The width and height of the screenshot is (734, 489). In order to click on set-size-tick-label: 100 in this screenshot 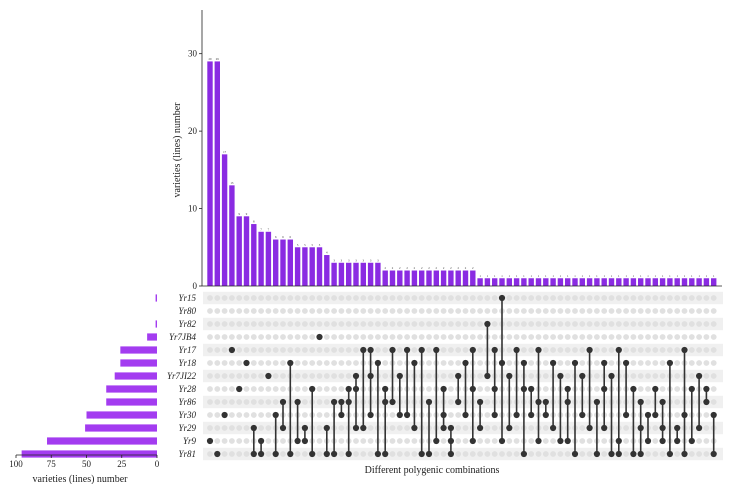, I will do `click(16, 464)`.